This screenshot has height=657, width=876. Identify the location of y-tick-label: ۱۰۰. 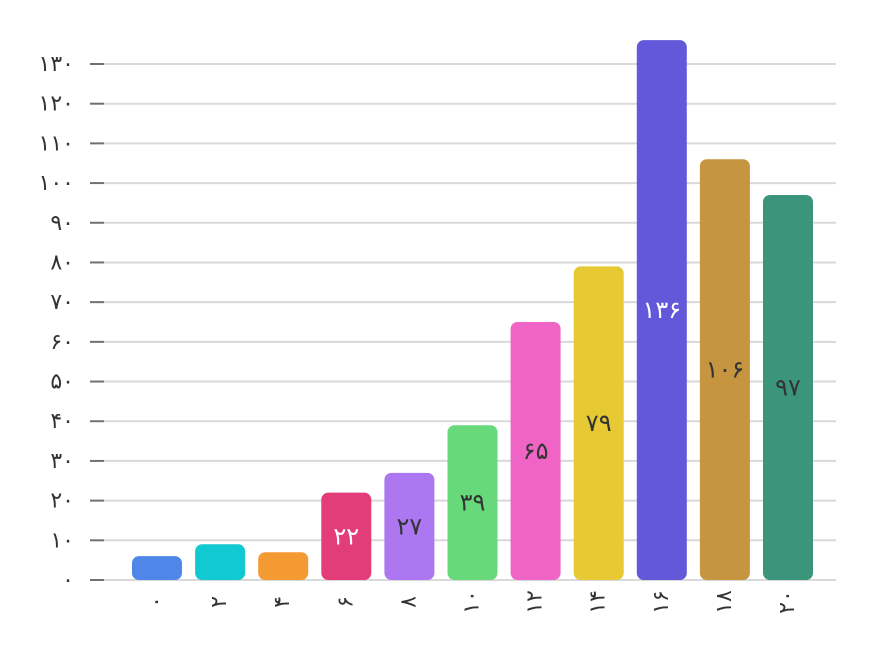
(56, 183).